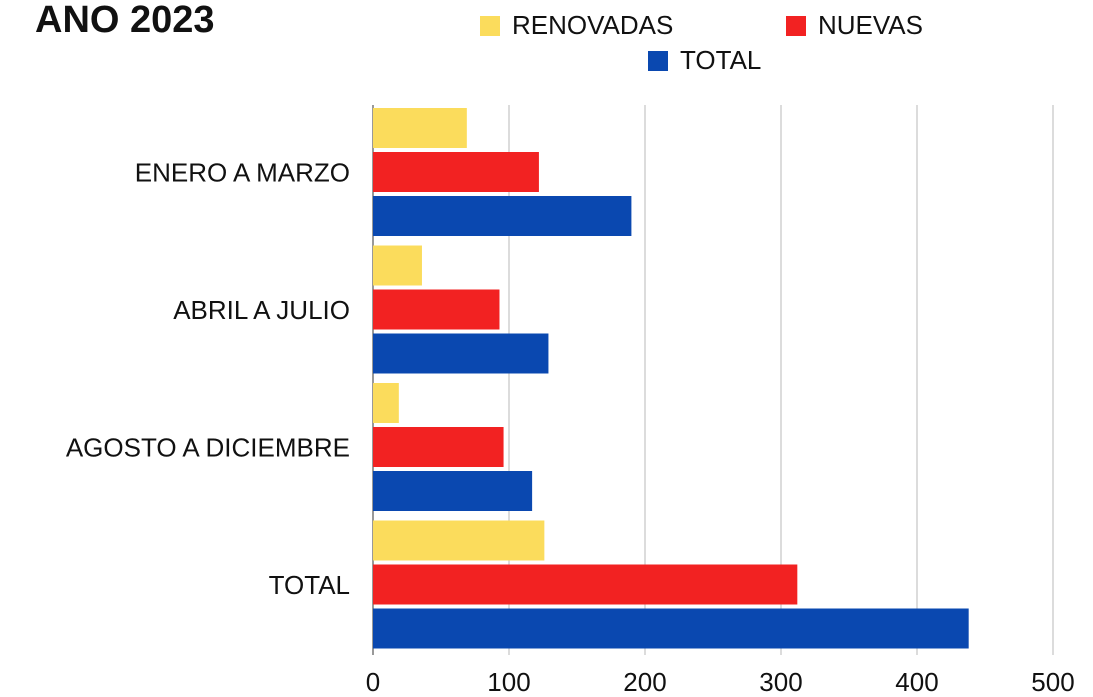  Describe the element at coordinates (261, 310) in the screenshot. I see `y-tick-label: ABRIL A JULIO` at that location.